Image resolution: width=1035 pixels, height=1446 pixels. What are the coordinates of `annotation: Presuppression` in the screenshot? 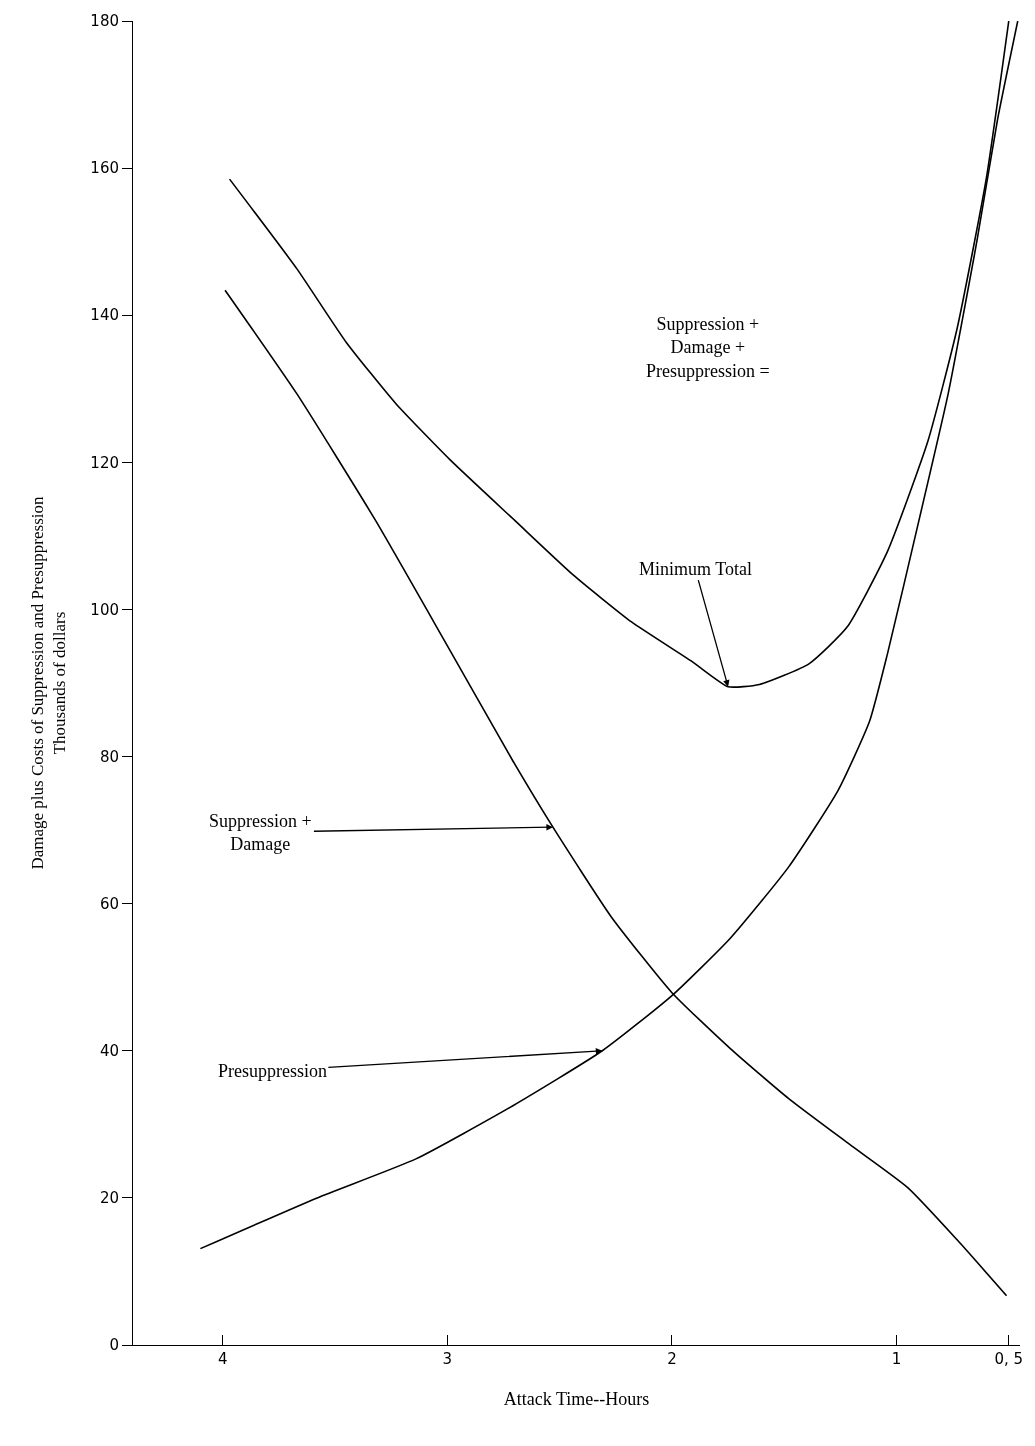 It's located at (272, 1071).